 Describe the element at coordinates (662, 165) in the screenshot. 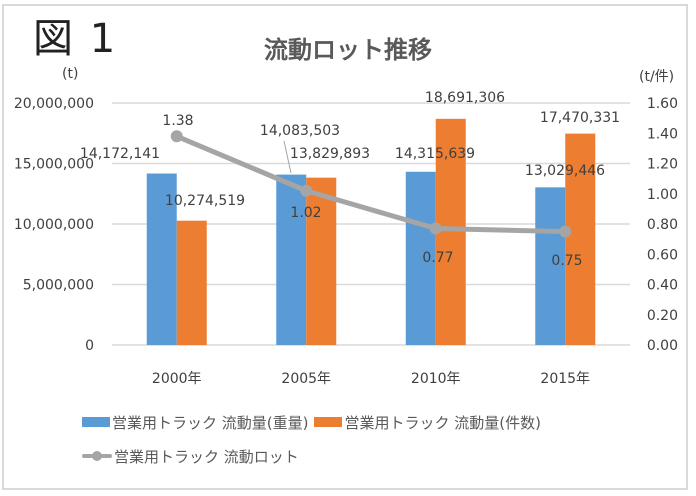

I see `right-axis-tick-label: 1.20` at that location.